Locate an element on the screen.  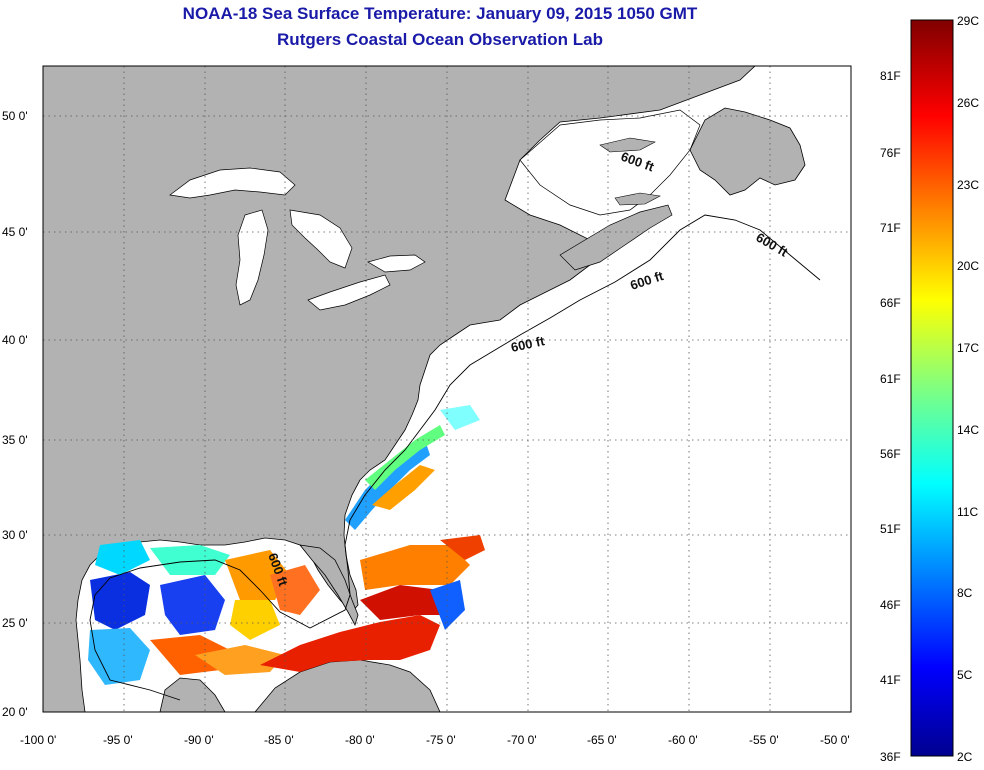
lat-tick-label: 25 0' is located at coordinates (15, 623).